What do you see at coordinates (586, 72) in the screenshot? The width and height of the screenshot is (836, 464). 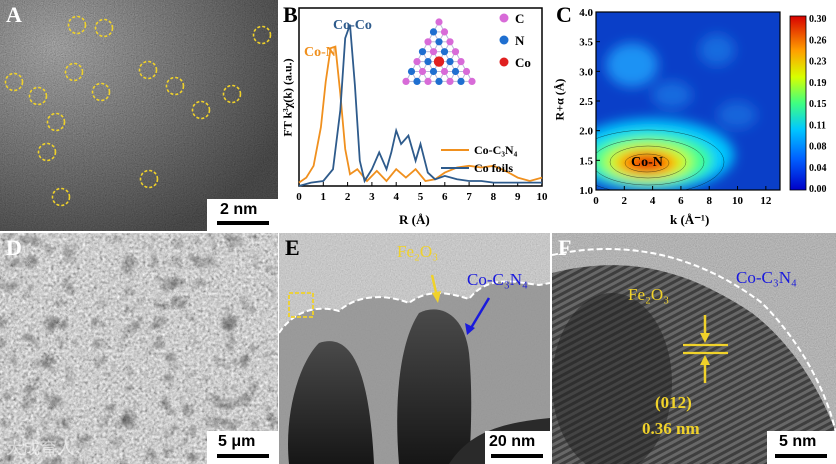 I see `y-tick-label: 3.0` at bounding box center [586, 72].